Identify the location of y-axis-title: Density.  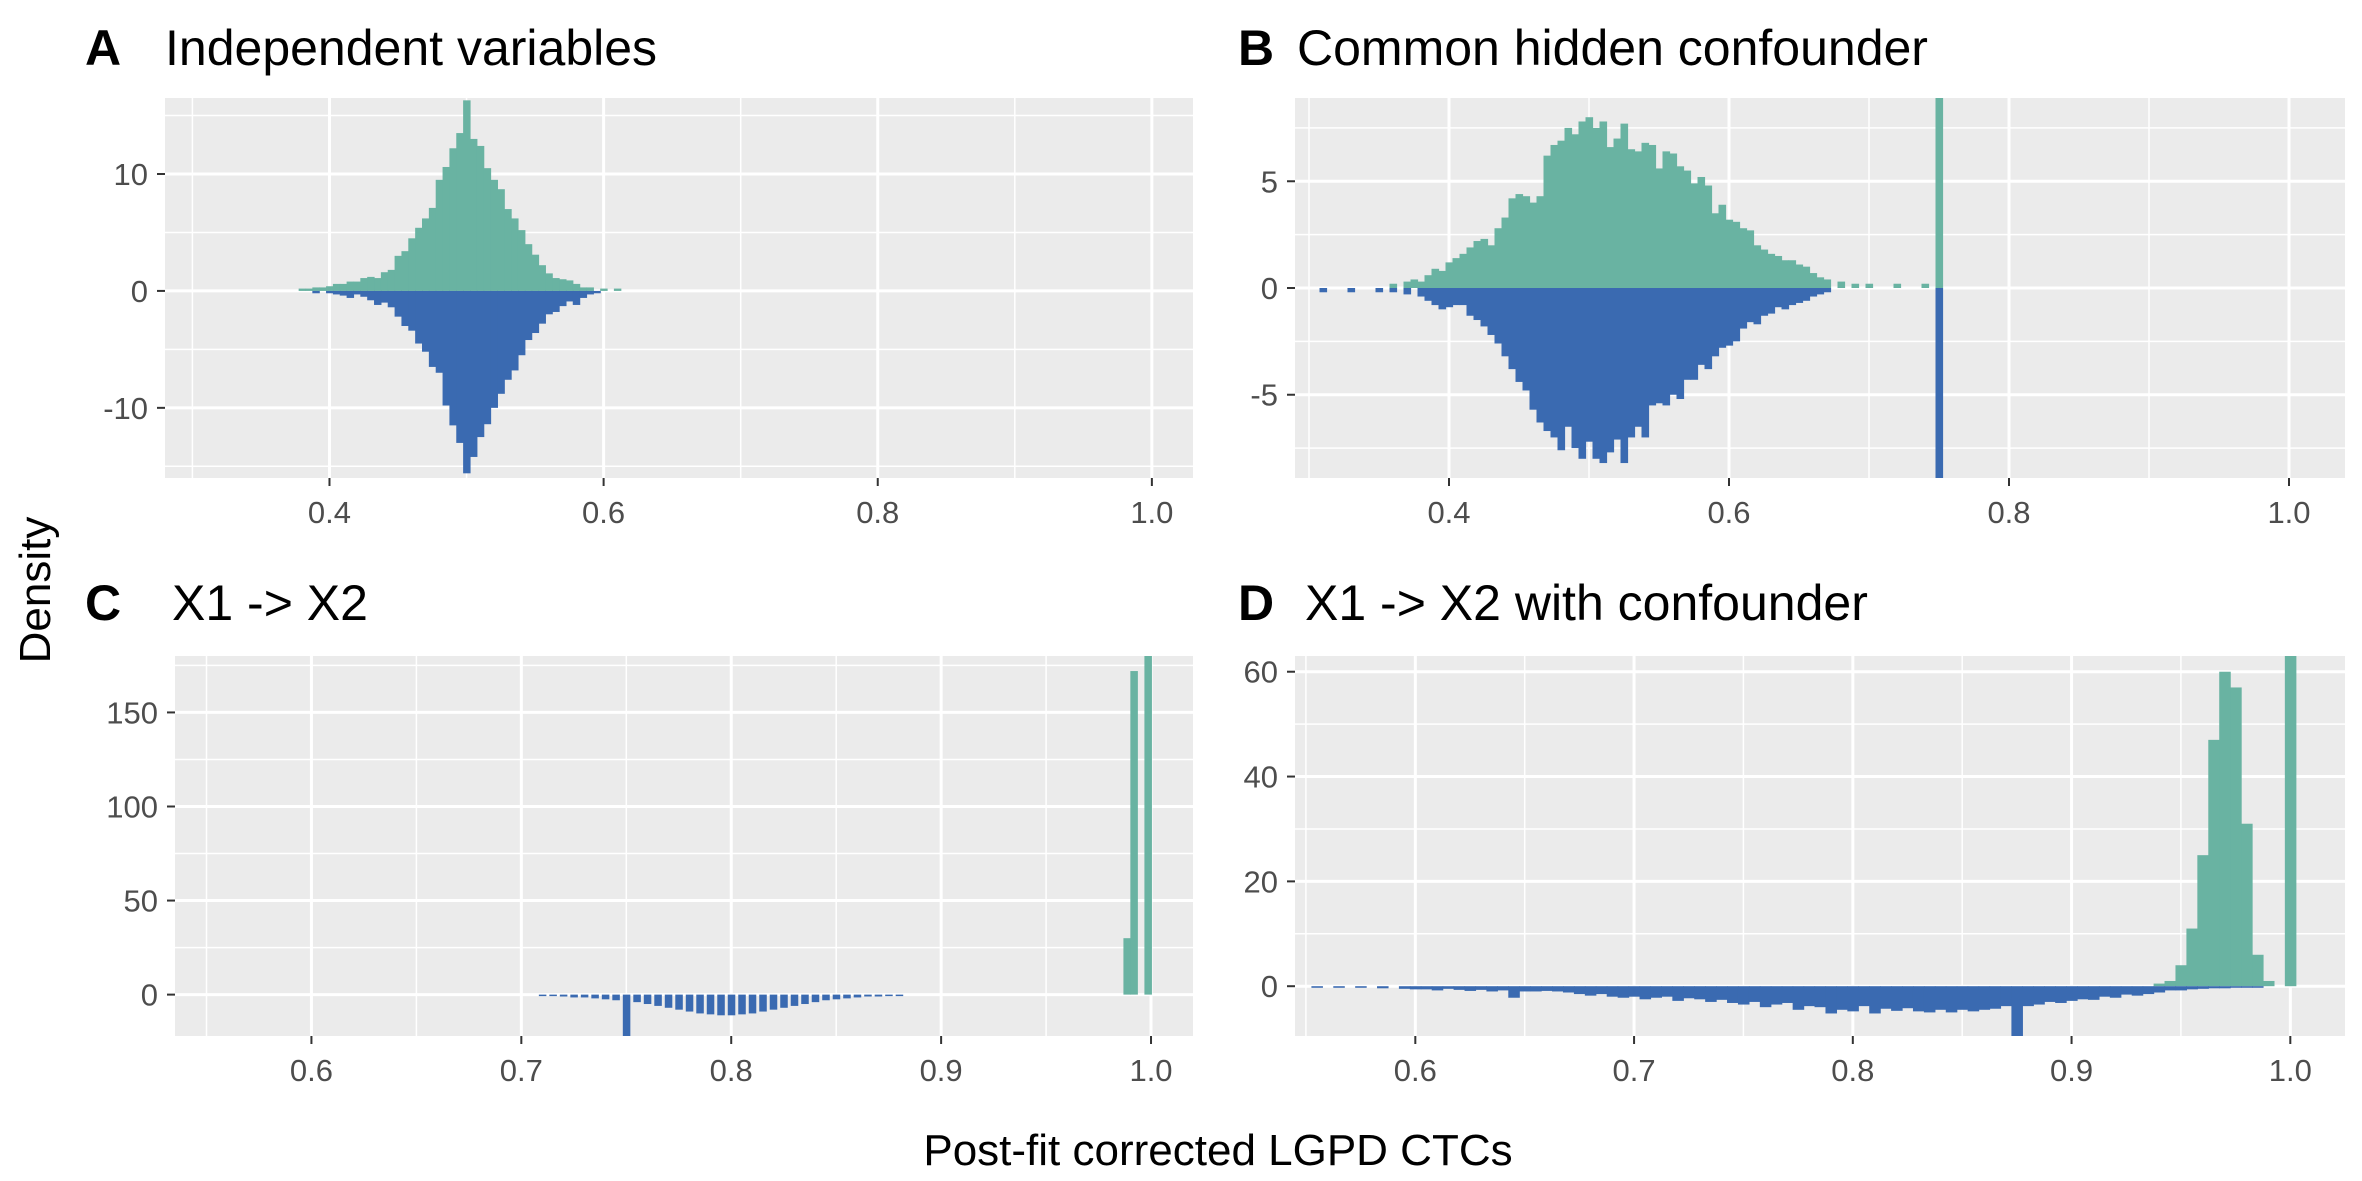
(35, 590).